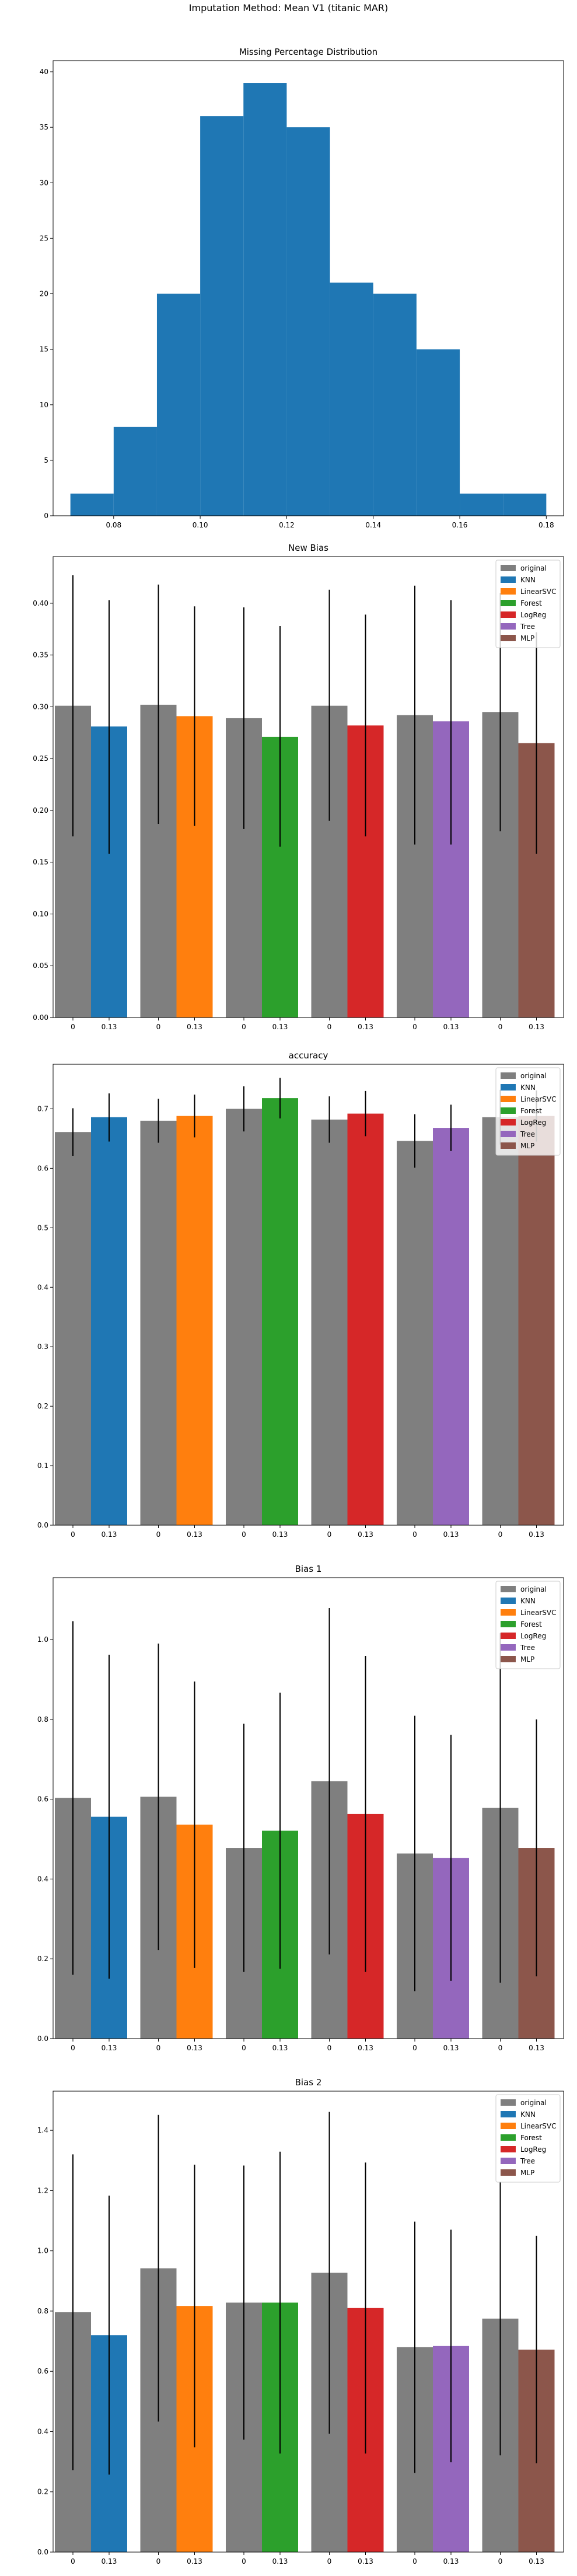  Describe the element at coordinates (44, 294) in the screenshot. I see `y-tick-label: 20` at that location.